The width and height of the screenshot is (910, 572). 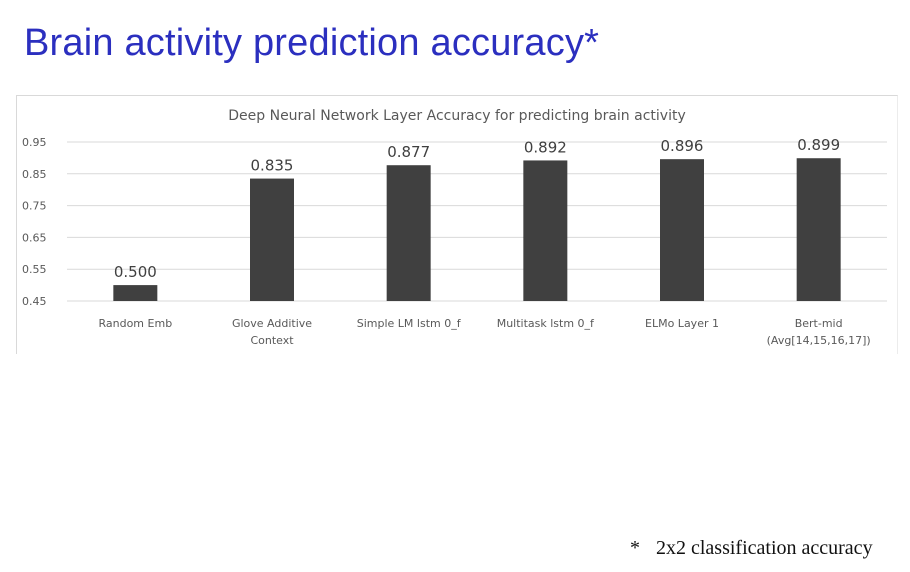 I want to click on x-category-label: Random Emb, so click(x=135, y=323).